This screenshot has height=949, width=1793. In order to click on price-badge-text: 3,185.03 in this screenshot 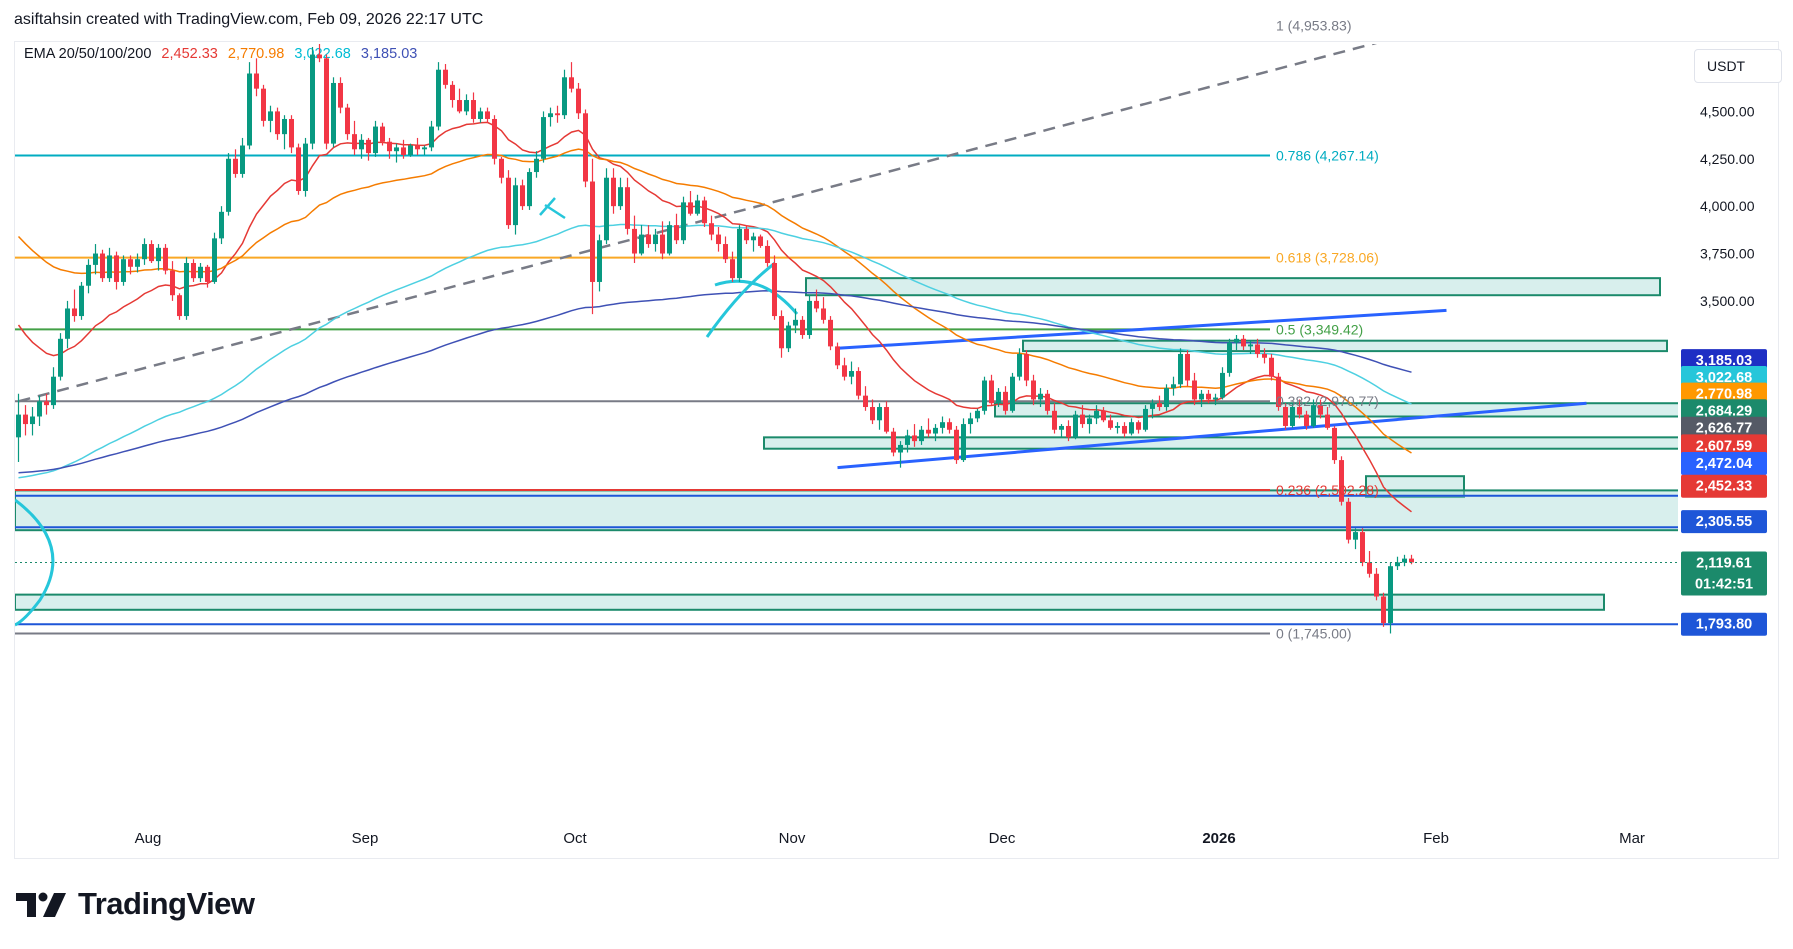, I will do `click(1724, 361)`.